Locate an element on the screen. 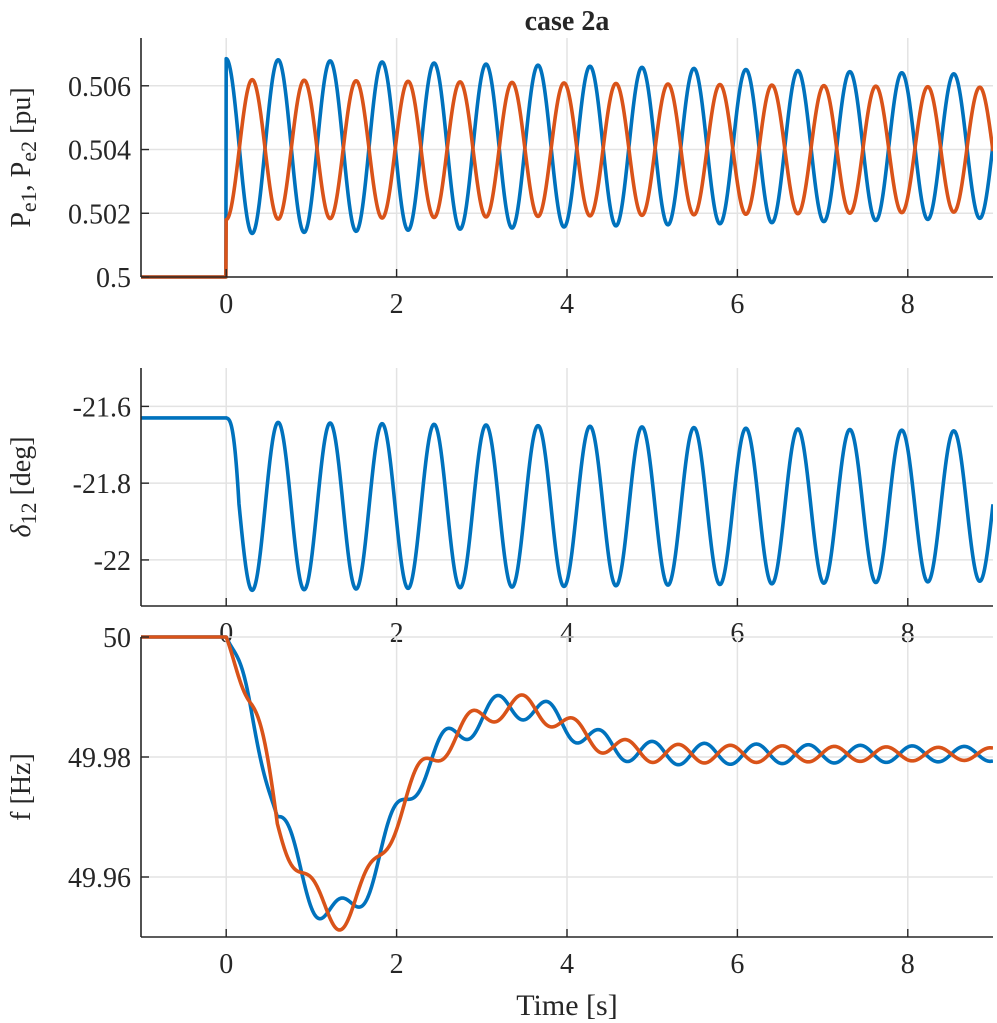  y-tick-label: 49.96 is located at coordinates (99, 878).